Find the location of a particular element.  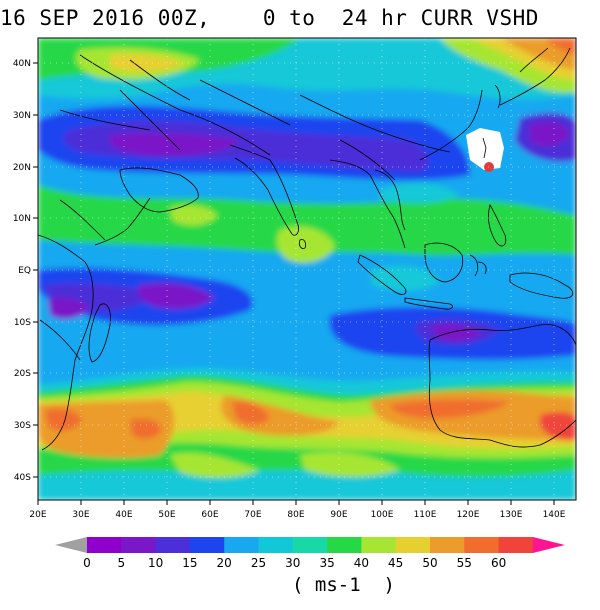

lon-label: 90E is located at coordinates (338, 515).